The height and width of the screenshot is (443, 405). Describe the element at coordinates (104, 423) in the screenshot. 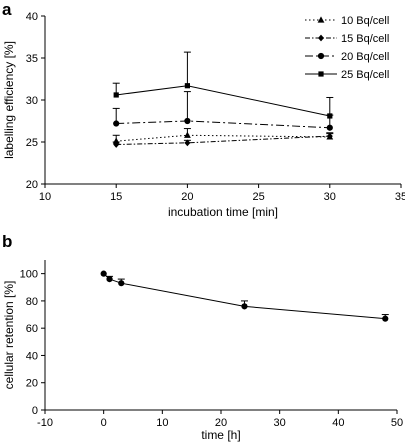

I see `x-tick-label: 0` at that location.